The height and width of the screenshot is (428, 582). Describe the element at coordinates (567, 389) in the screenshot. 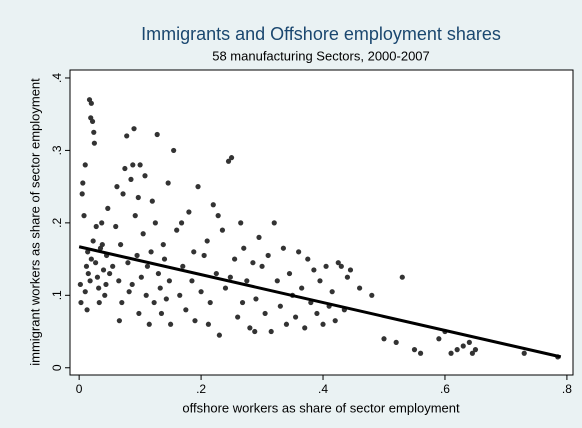

I see `x-tick-label: .8` at that location.